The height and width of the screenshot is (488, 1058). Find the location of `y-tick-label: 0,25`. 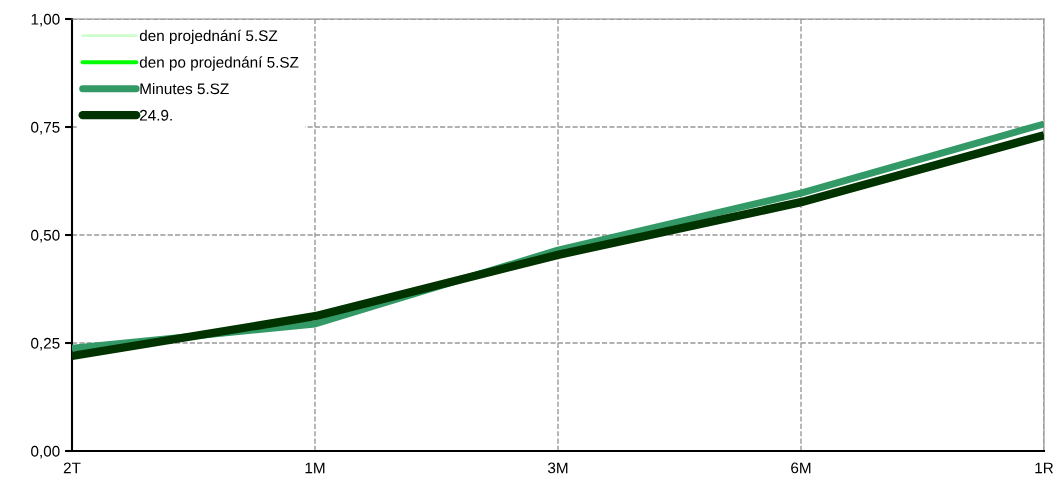

y-tick-label: 0,25 is located at coordinates (45, 344).